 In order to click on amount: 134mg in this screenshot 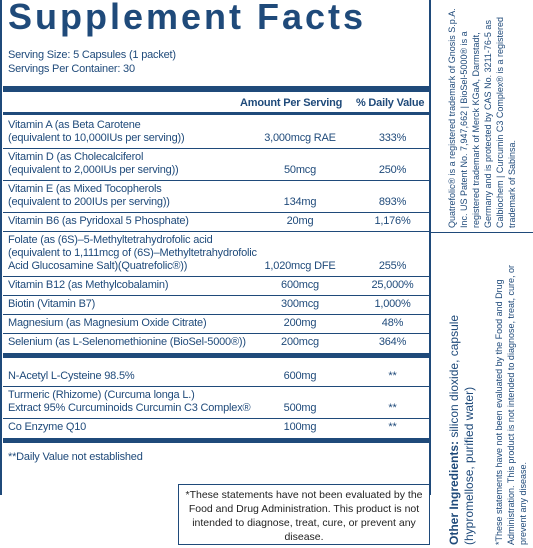, I will do `click(300, 202)`.